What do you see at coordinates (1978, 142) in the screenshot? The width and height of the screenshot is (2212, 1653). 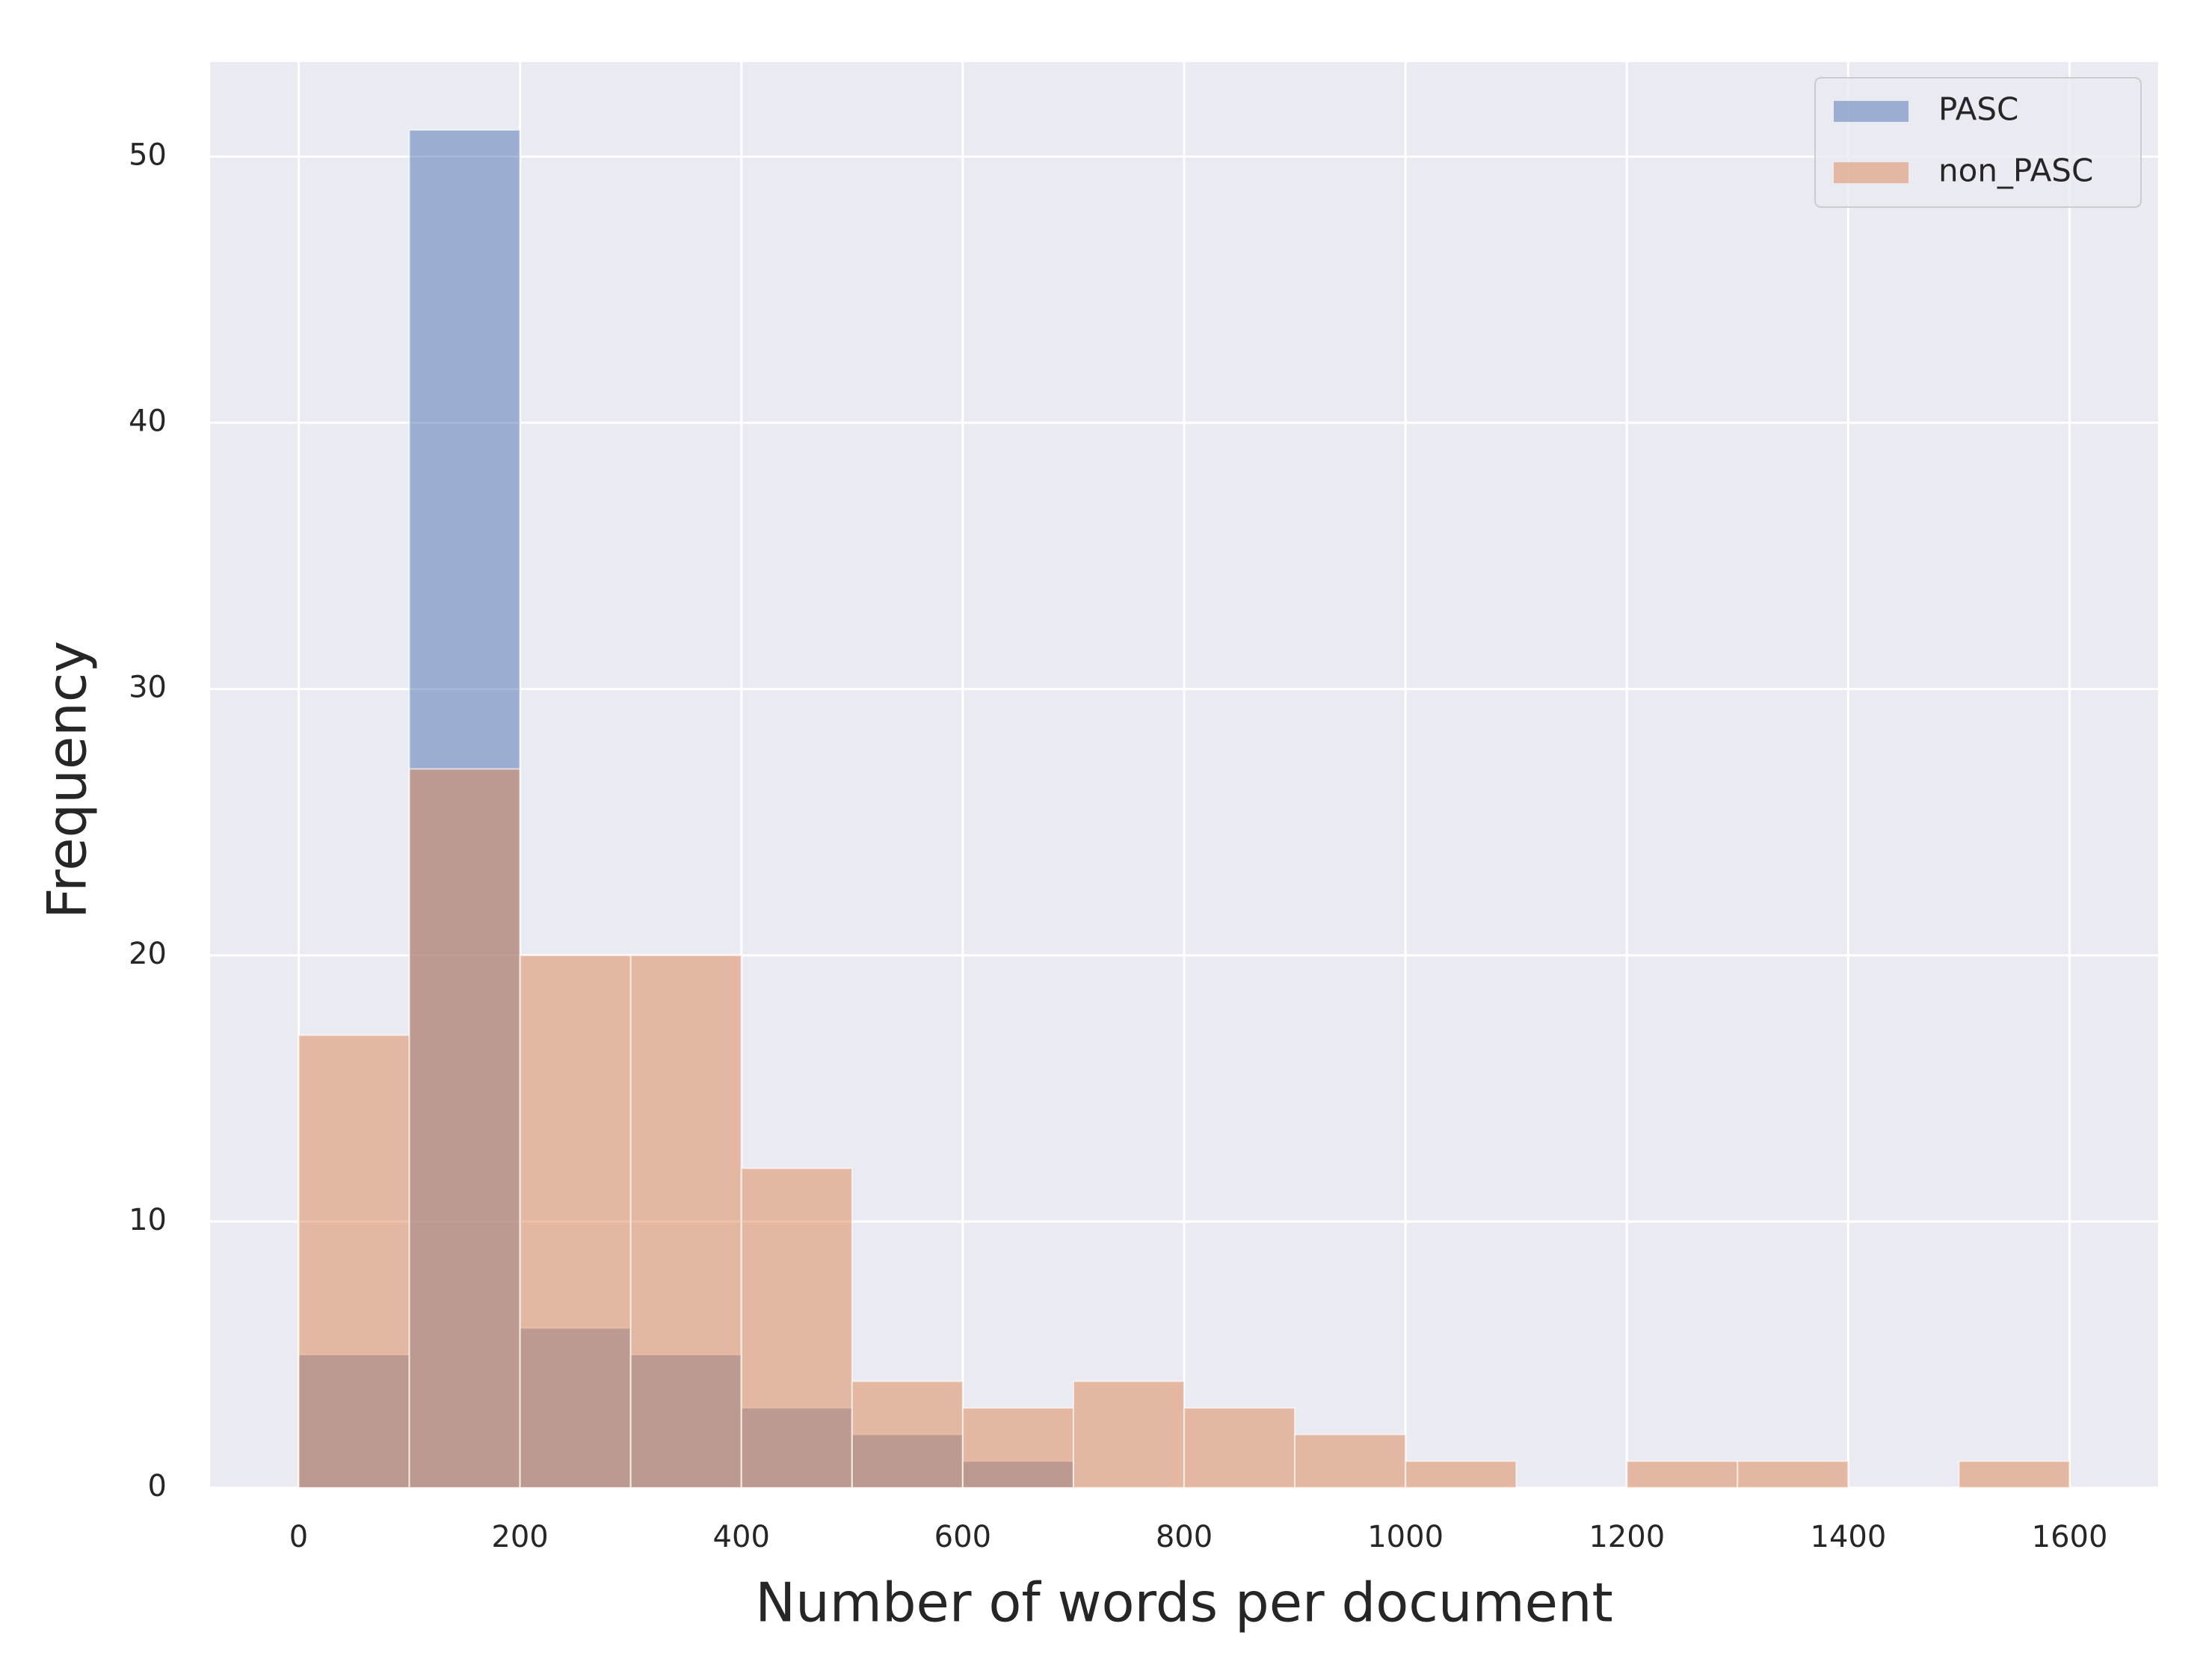 I see `legend: PASC non_PASC` at bounding box center [1978, 142].